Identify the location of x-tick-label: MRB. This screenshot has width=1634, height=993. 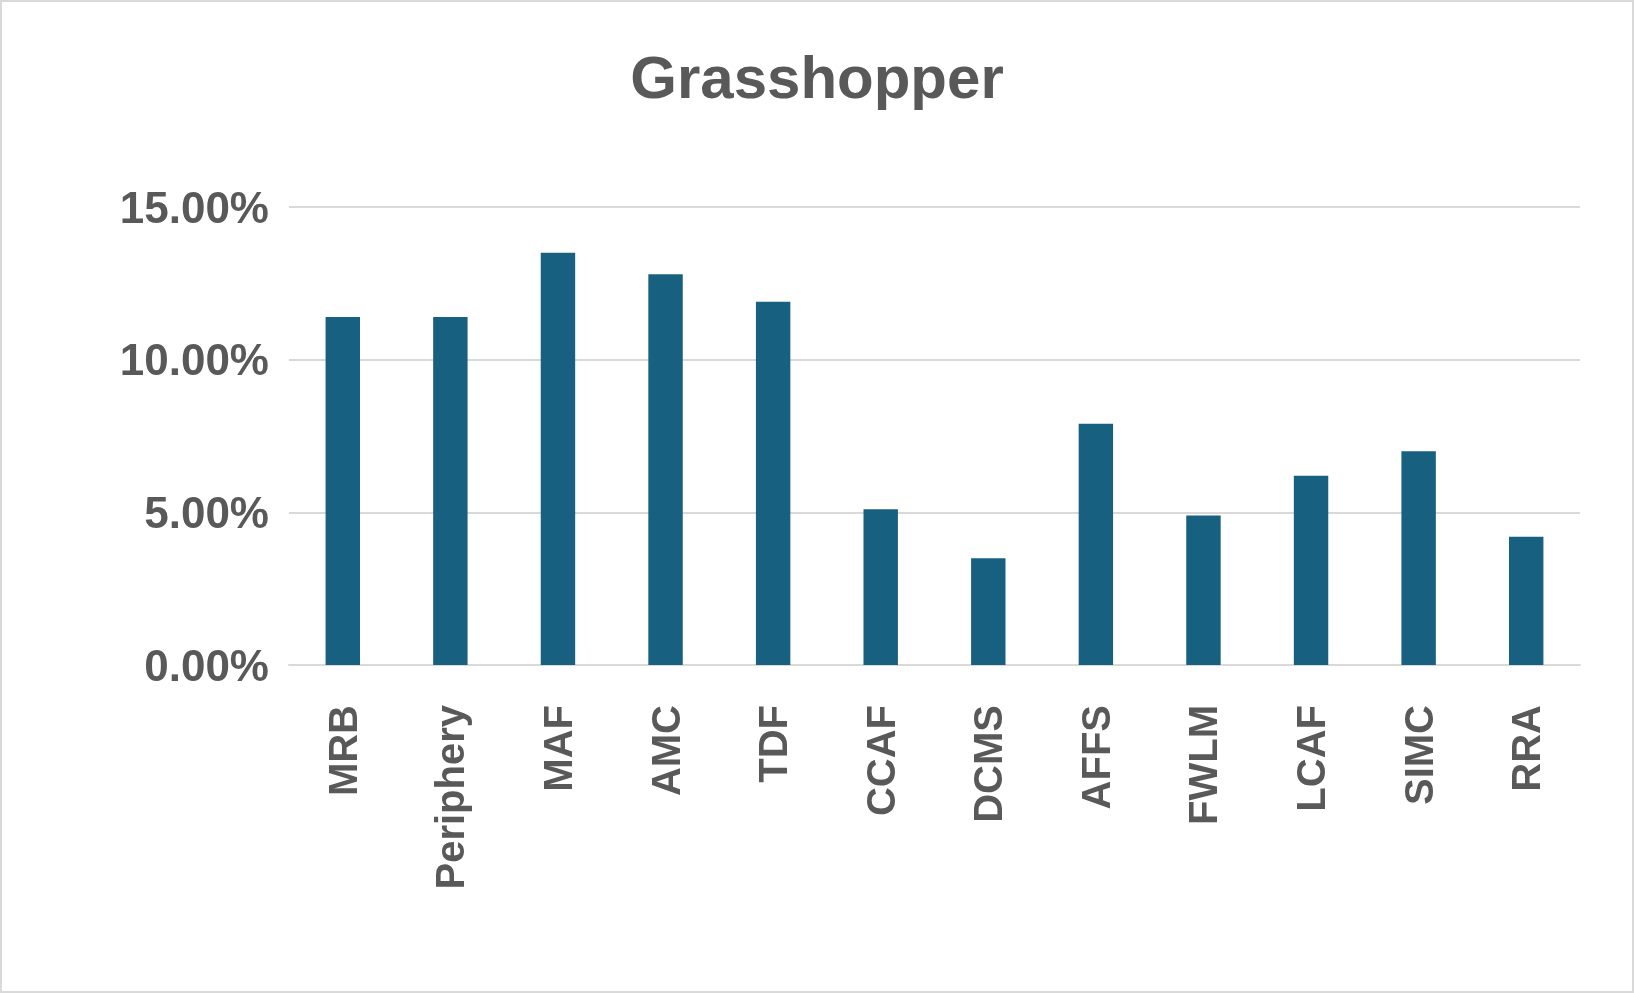
(342, 751).